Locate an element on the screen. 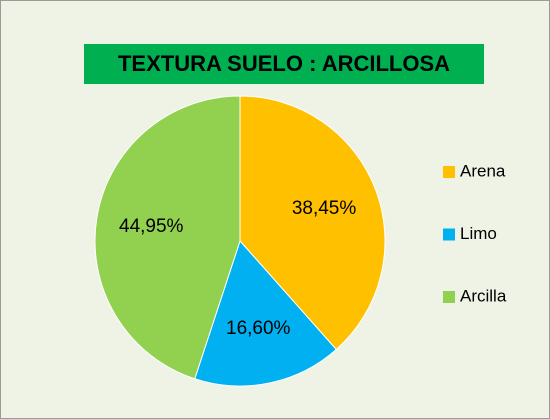  data-label: 16,60% is located at coordinates (258, 328).